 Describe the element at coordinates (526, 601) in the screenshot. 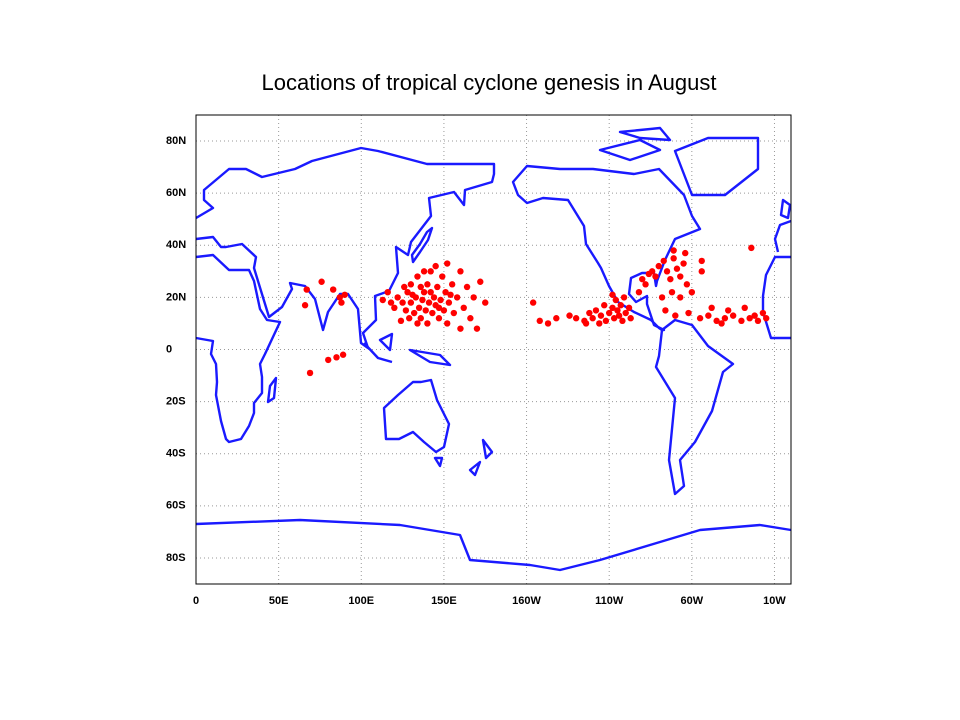

I see `x-tick-label: 160W` at that location.